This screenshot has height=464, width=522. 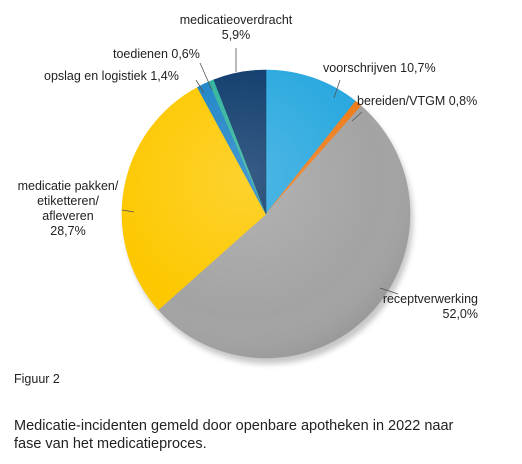 What do you see at coordinates (357, 116) in the screenshot?
I see `leader-line-bereiden` at bounding box center [357, 116].